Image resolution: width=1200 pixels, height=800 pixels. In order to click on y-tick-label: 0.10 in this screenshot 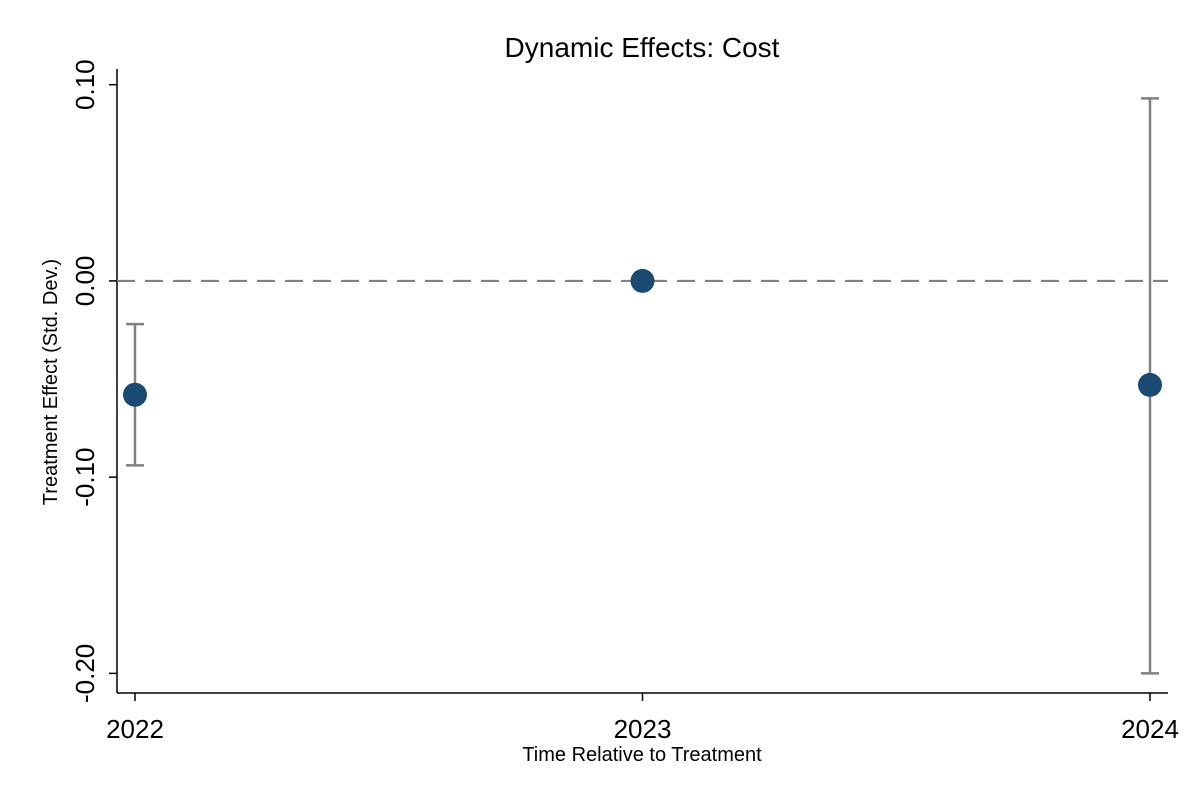, I will do `click(85, 84)`.